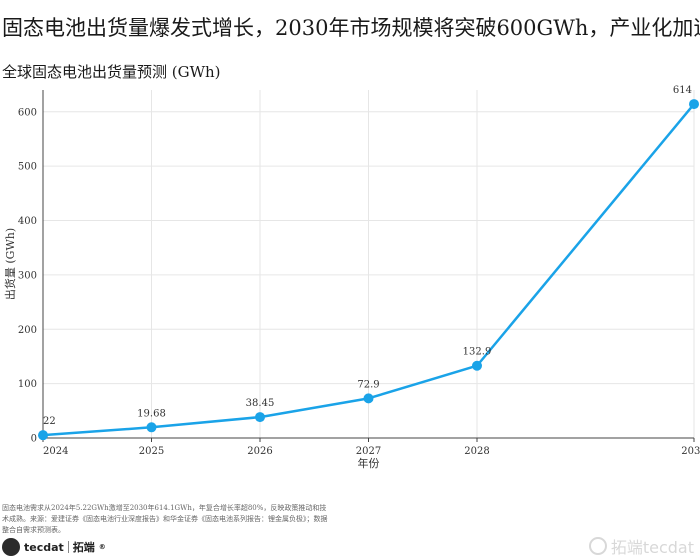  I want to click on watermark-text: 拓端tecdat, so click(652, 547).